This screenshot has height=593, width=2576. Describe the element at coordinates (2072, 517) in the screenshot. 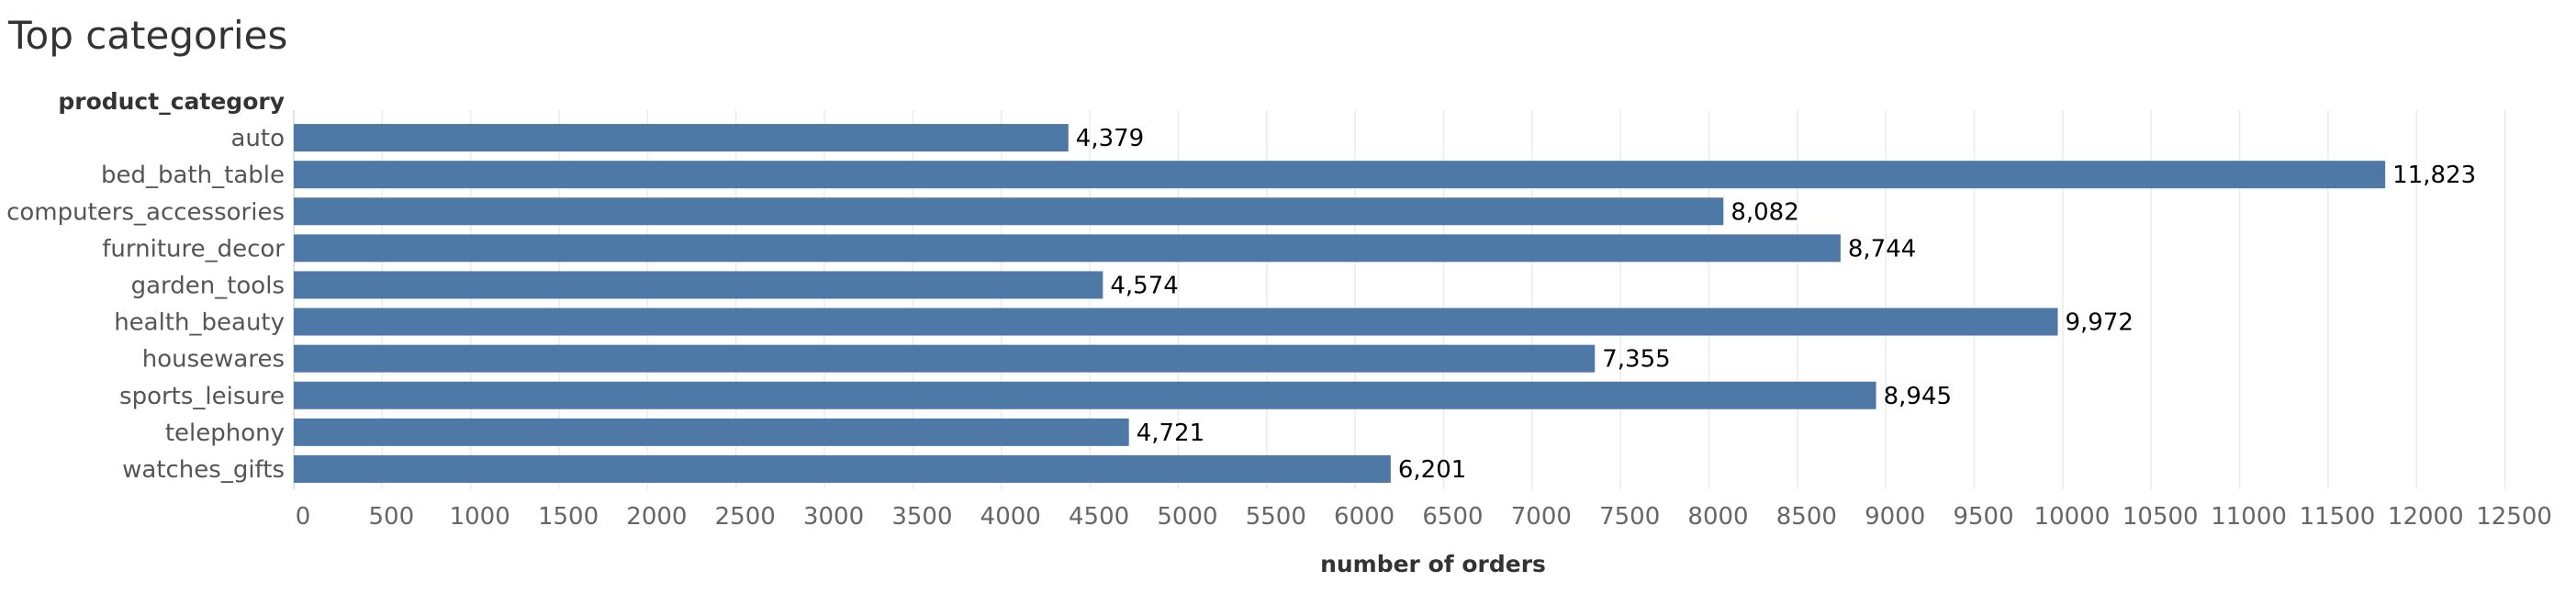

I see `x-tick-label: 10000` at that location.